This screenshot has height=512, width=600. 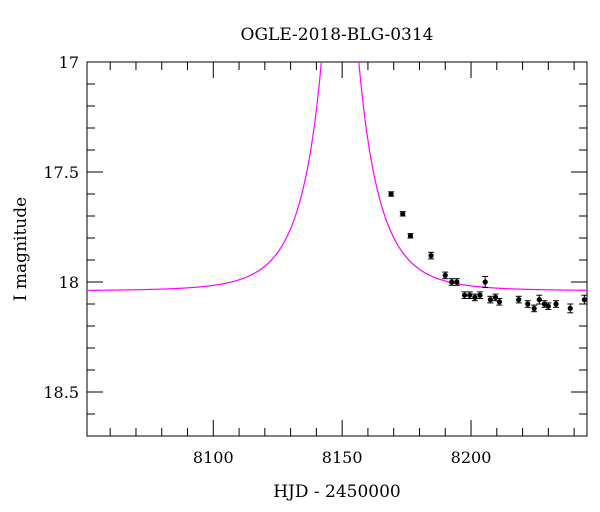 I want to click on chart-title: OGLE-2018-BLG-0314, so click(x=337, y=35).